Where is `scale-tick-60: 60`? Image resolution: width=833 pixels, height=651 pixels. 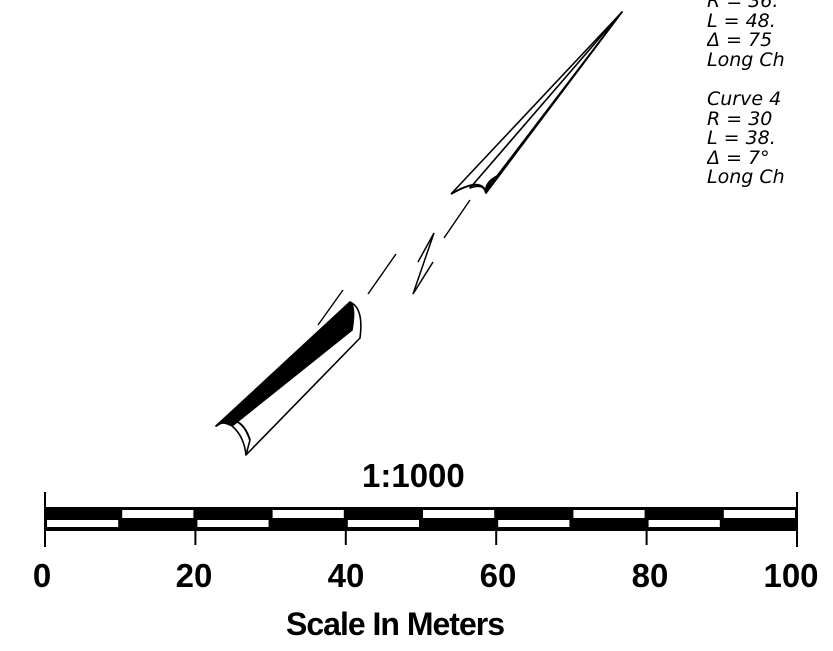 scale-tick-60: 60 is located at coordinates (498, 575).